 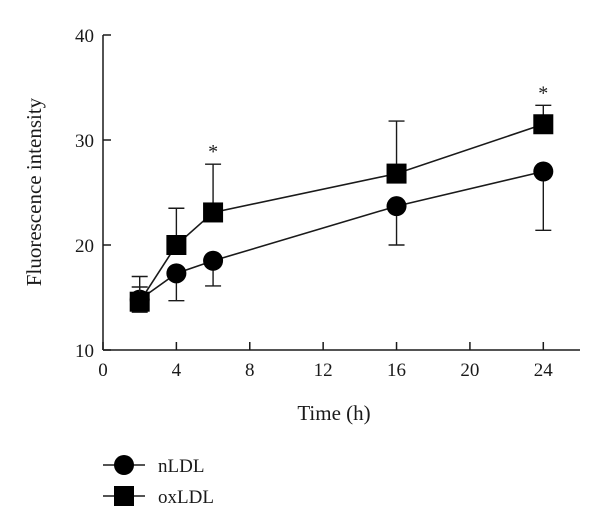 I want to click on x-axis-label: Time (h), so click(x=333, y=413).